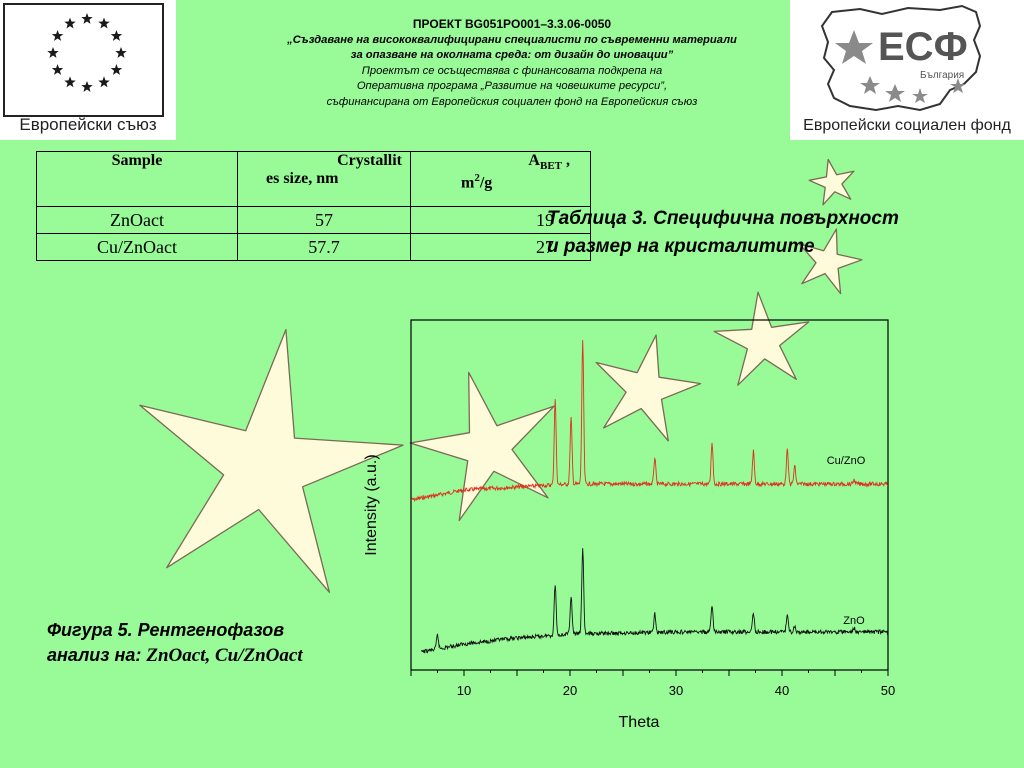  I want to click on header-crystallite-size: Crystallit es size, nm, so click(324, 179).